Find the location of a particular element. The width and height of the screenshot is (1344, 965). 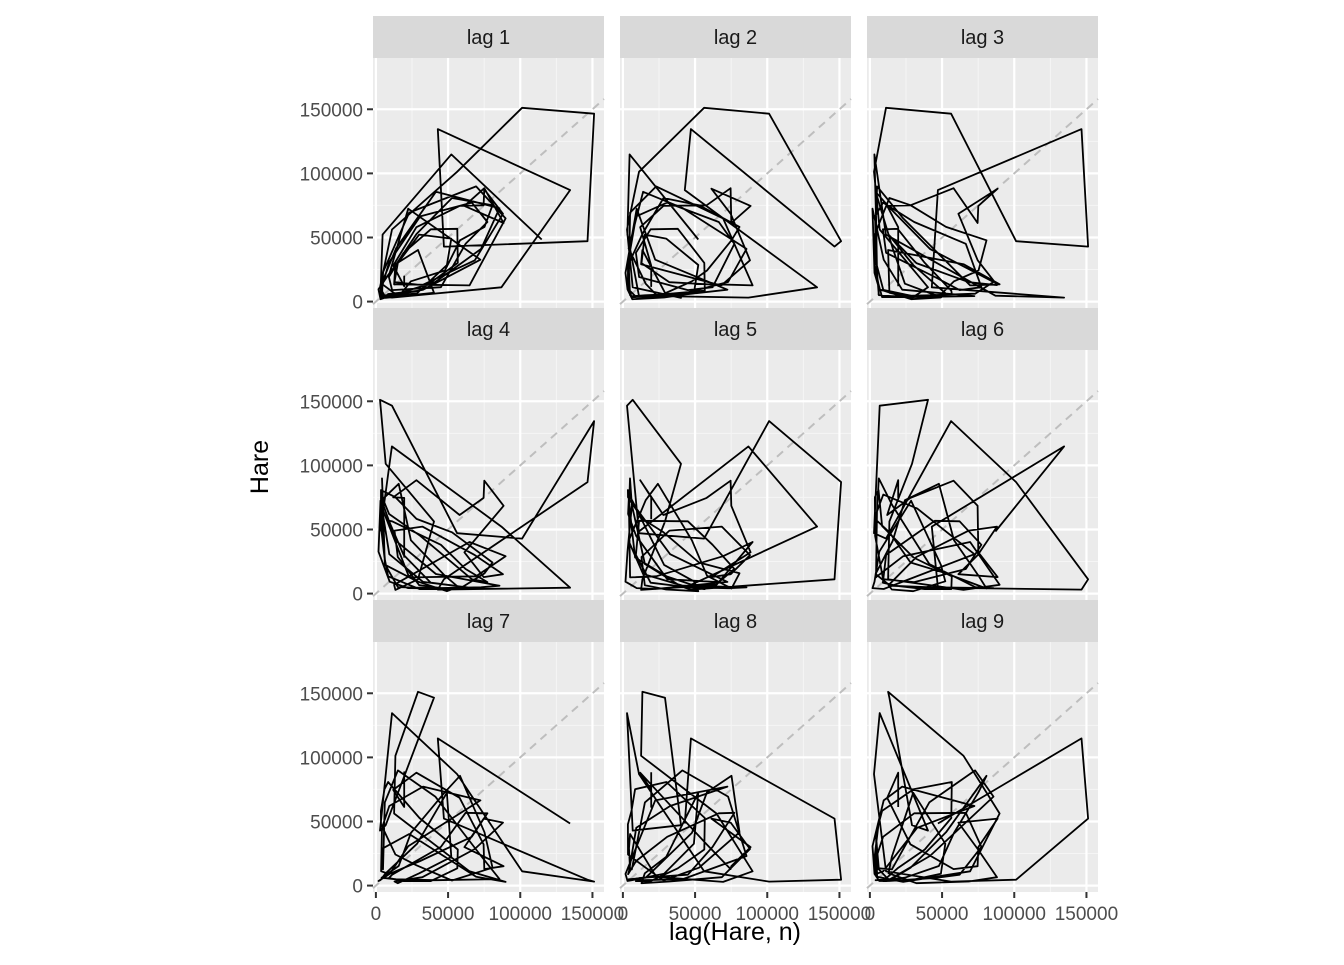

facet-strip-label: lag 9 is located at coordinates (982, 622).